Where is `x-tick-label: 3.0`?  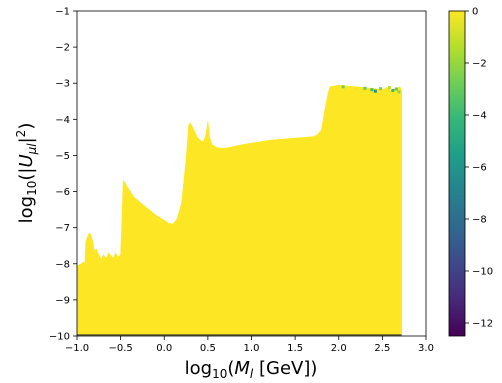 x-tick-label: 3.0 is located at coordinates (426, 348).